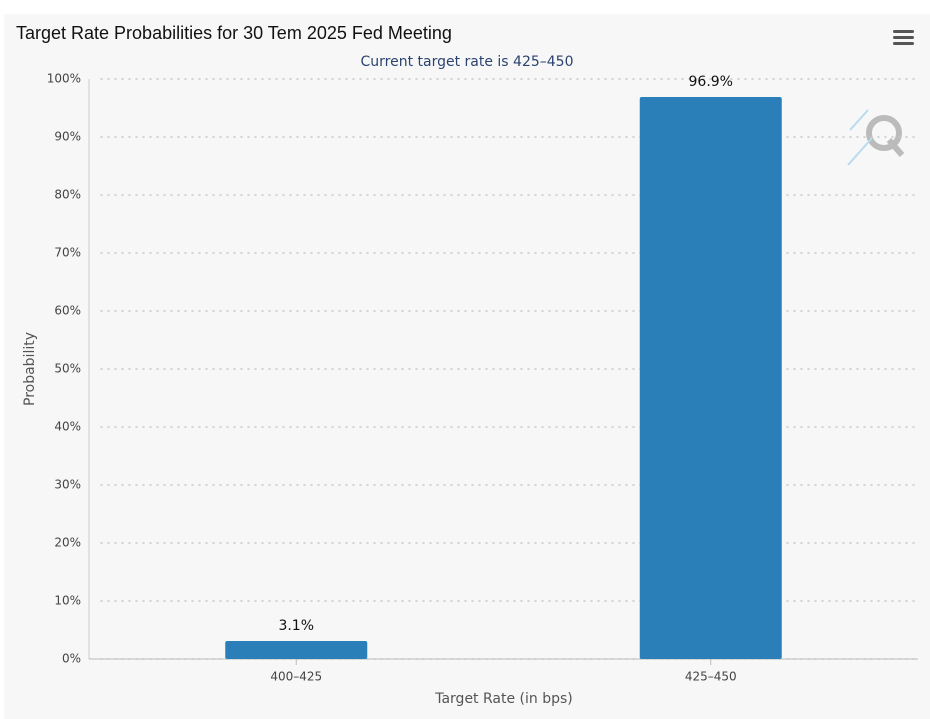 This screenshot has width=930, height=719. What do you see at coordinates (67, 543) in the screenshot?
I see `y-tick-label: 20%` at bounding box center [67, 543].